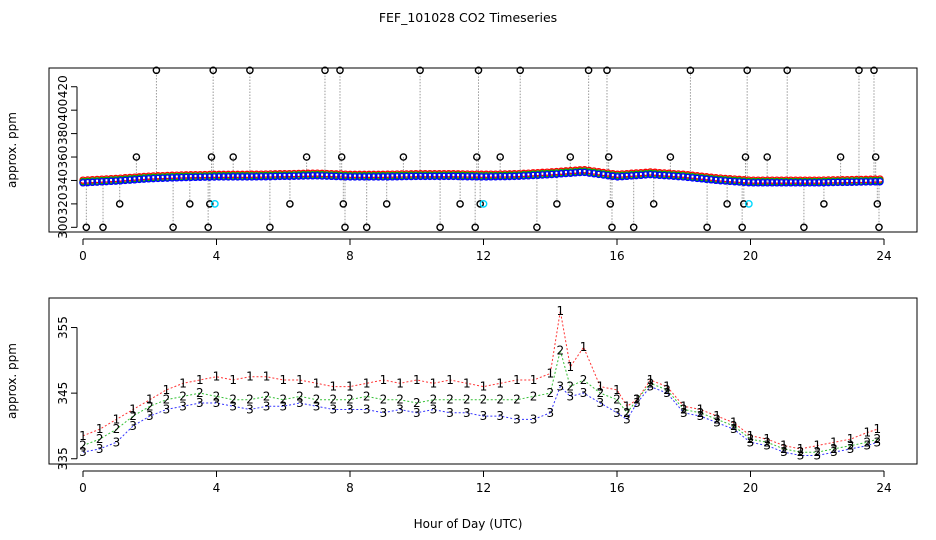 The height and width of the screenshot is (540, 936). Describe the element at coordinates (483, 203) in the screenshot. I see `special-point` at that location.